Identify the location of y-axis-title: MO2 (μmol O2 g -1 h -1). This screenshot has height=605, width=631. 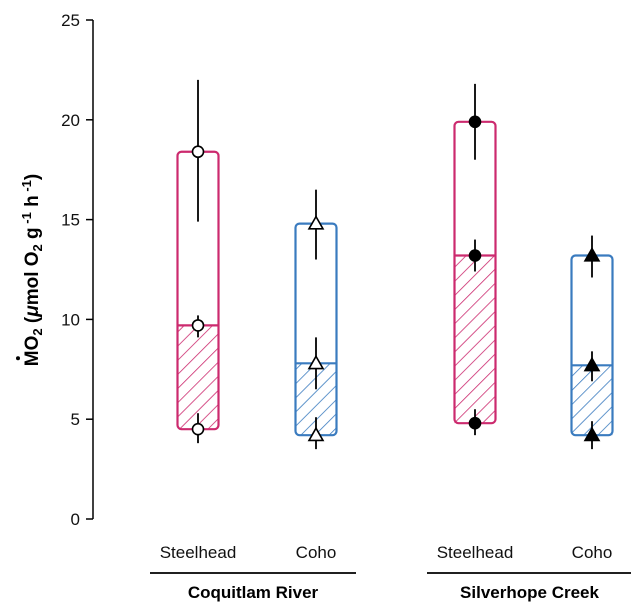
(32, 270).